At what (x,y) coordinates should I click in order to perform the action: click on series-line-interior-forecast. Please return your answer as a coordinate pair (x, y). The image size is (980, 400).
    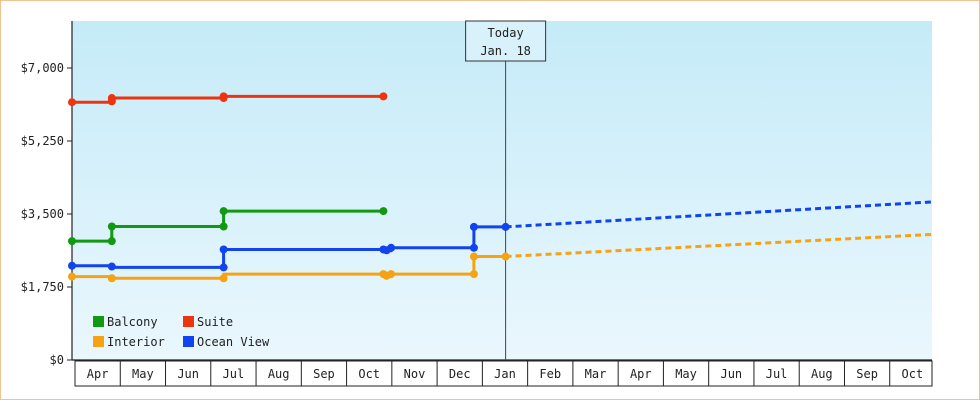
    Looking at the image, I should click on (719, 245).